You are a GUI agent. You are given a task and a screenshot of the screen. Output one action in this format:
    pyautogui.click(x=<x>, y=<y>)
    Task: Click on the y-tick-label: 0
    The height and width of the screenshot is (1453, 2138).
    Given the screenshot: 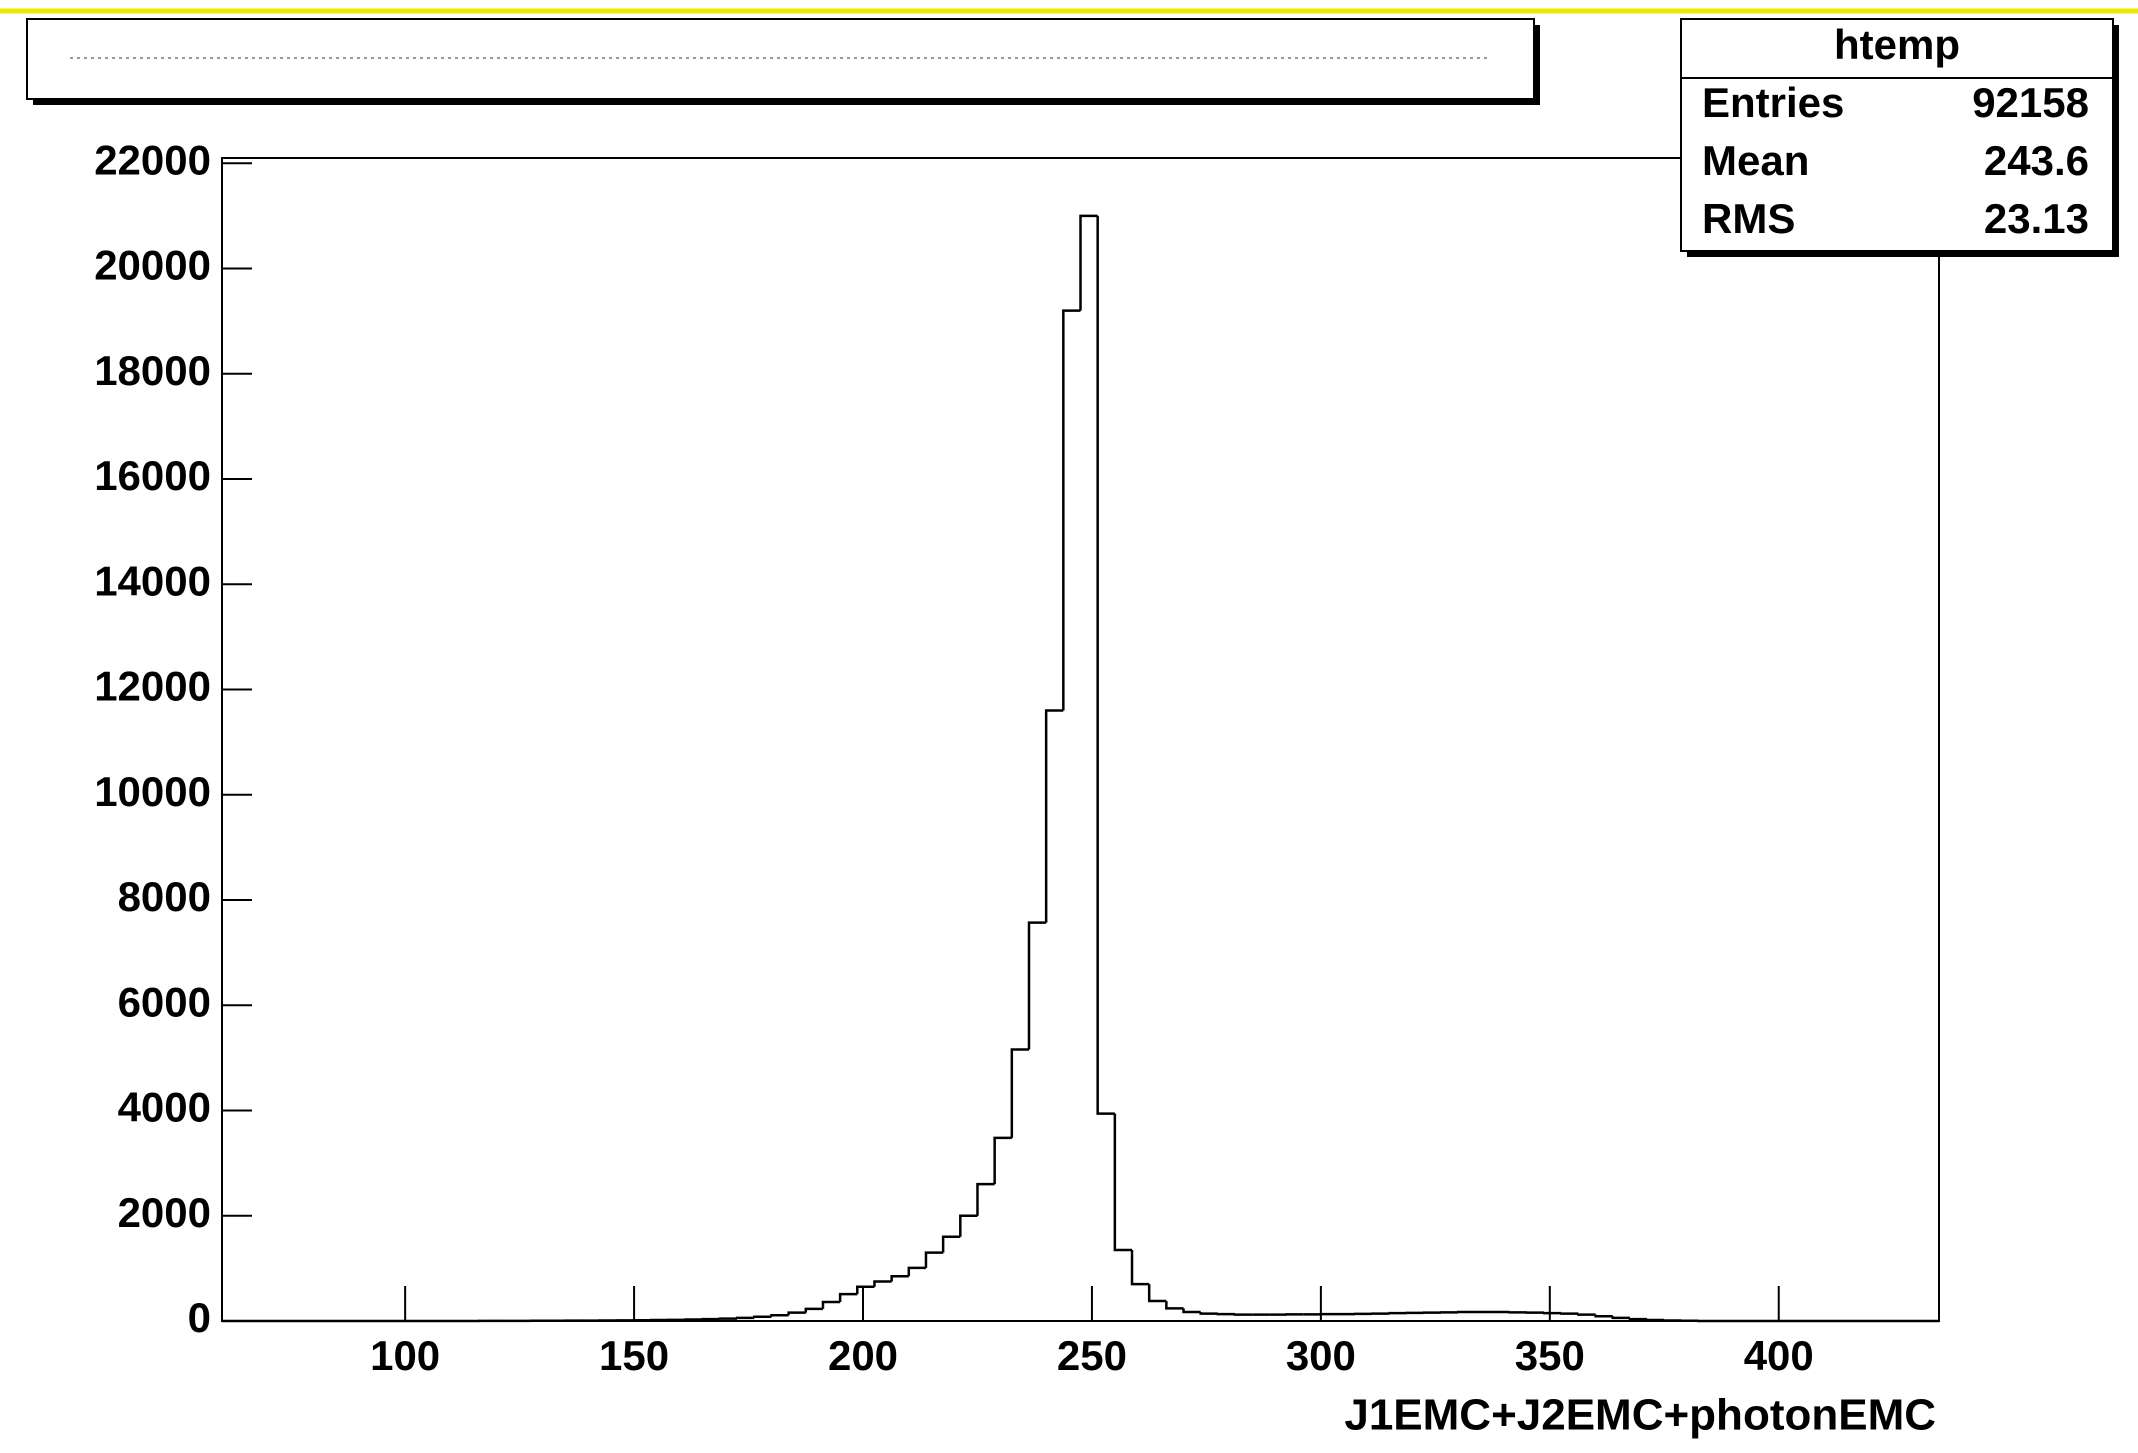 What is the action you would take?
    pyautogui.click(x=199, y=1317)
    